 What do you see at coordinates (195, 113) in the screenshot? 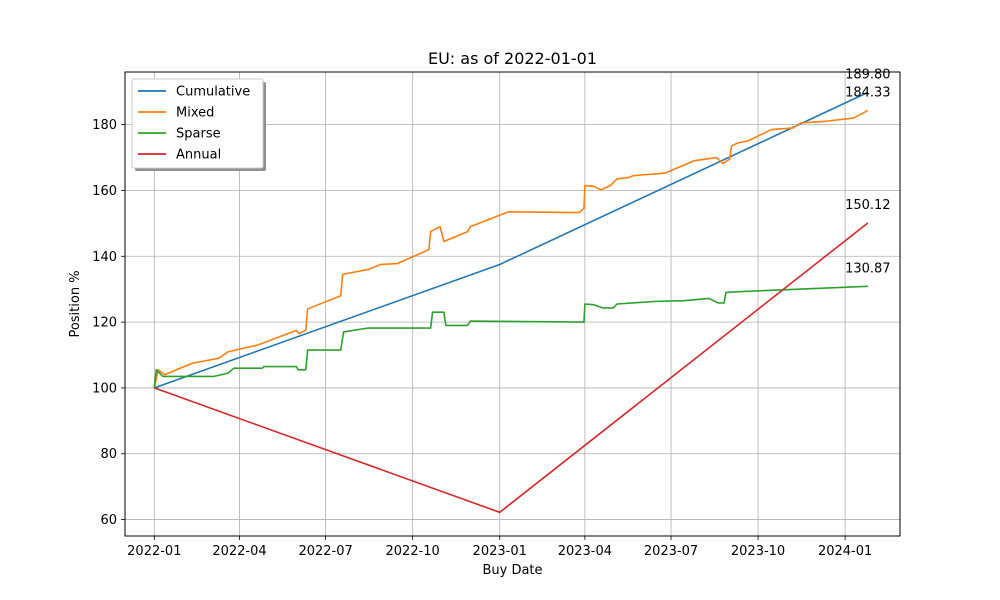
I see `legend-label-mixed: Mixed` at bounding box center [195, 113].